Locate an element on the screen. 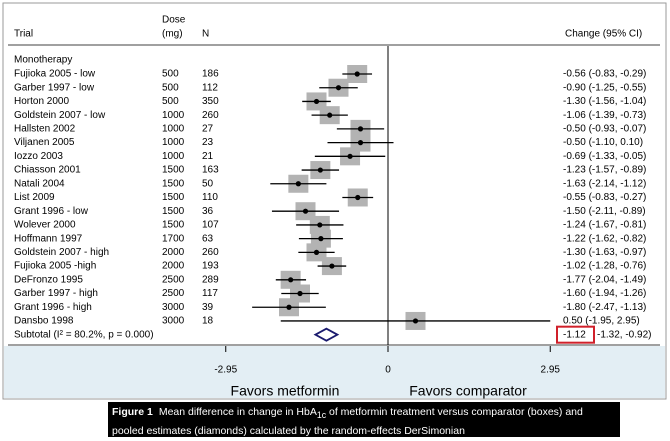 This screenshot has width=670, height=441. trial-name: Grant 1996 - high is located at coordinates (53, 307).